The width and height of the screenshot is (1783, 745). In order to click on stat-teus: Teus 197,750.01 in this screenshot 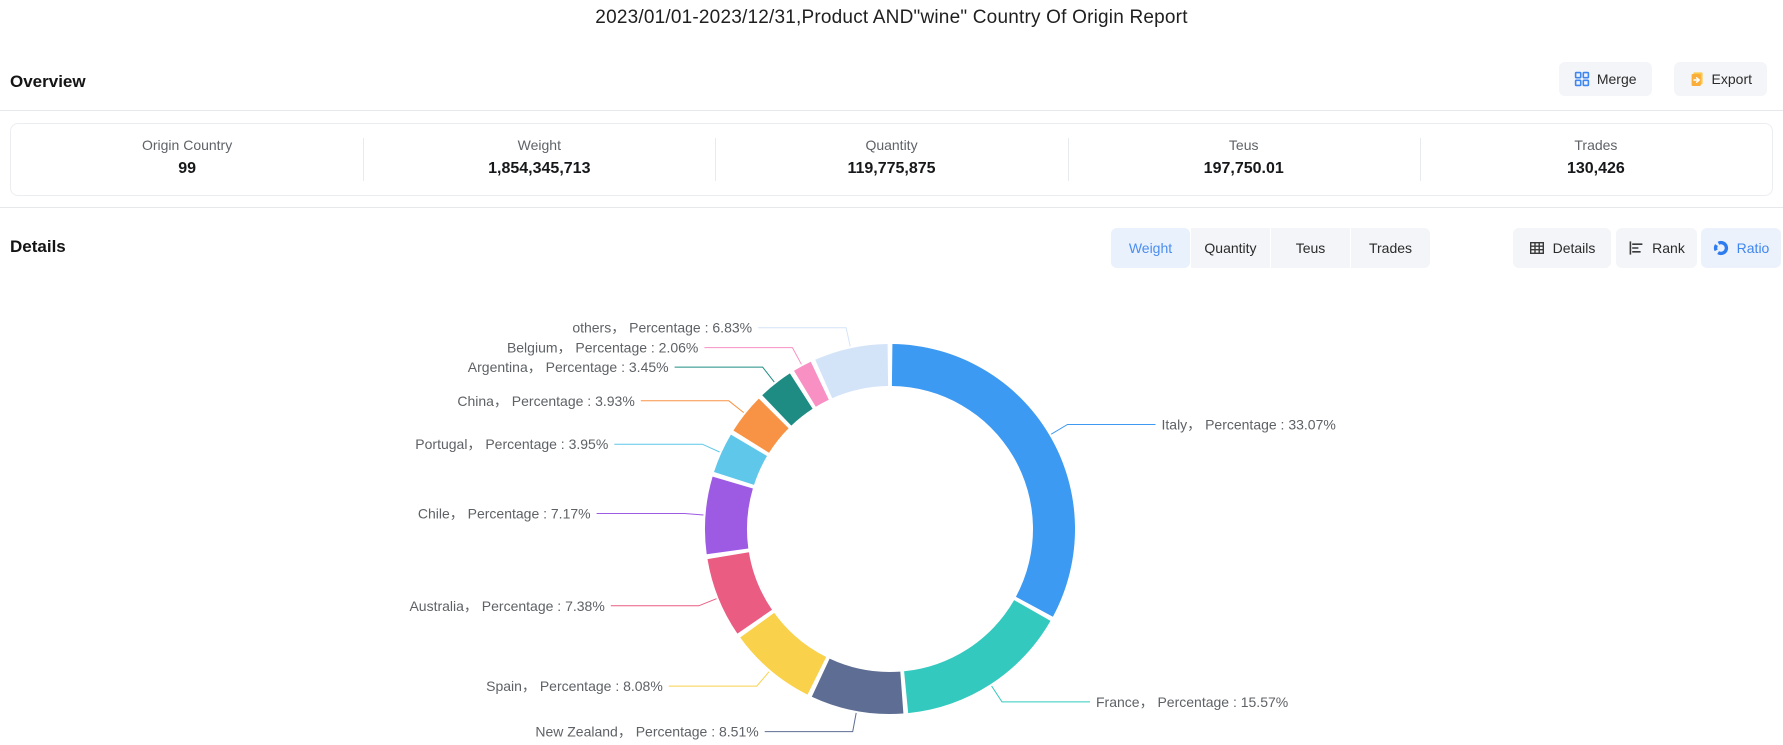, I will do `click(1243, 159)`.